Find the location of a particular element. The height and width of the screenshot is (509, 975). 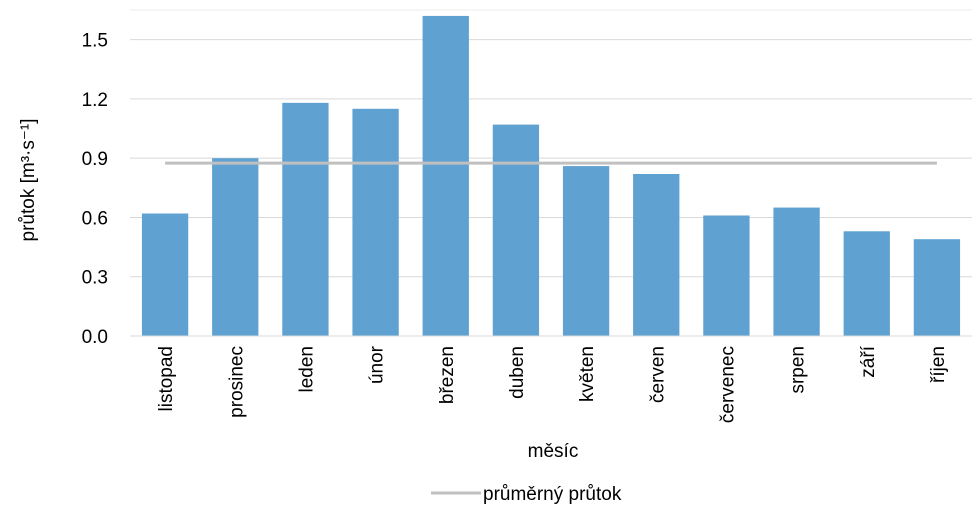

y-axis-title: průtok [m³·s⁻¹] is located at coordinates (28, 180).